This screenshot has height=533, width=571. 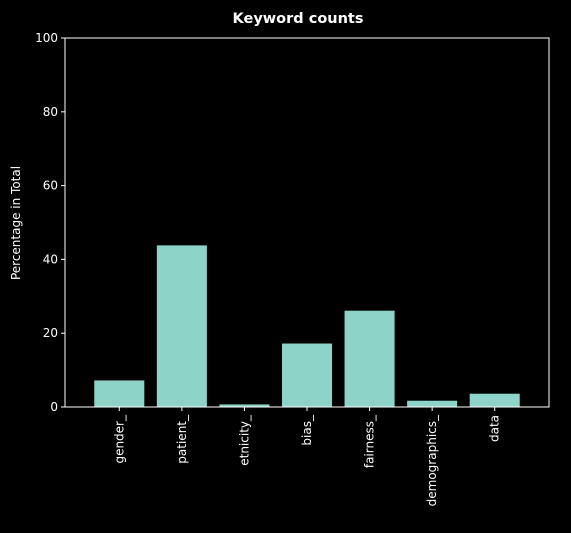 I want to click on y-tick-label: 0, so click(x=54, y=407).